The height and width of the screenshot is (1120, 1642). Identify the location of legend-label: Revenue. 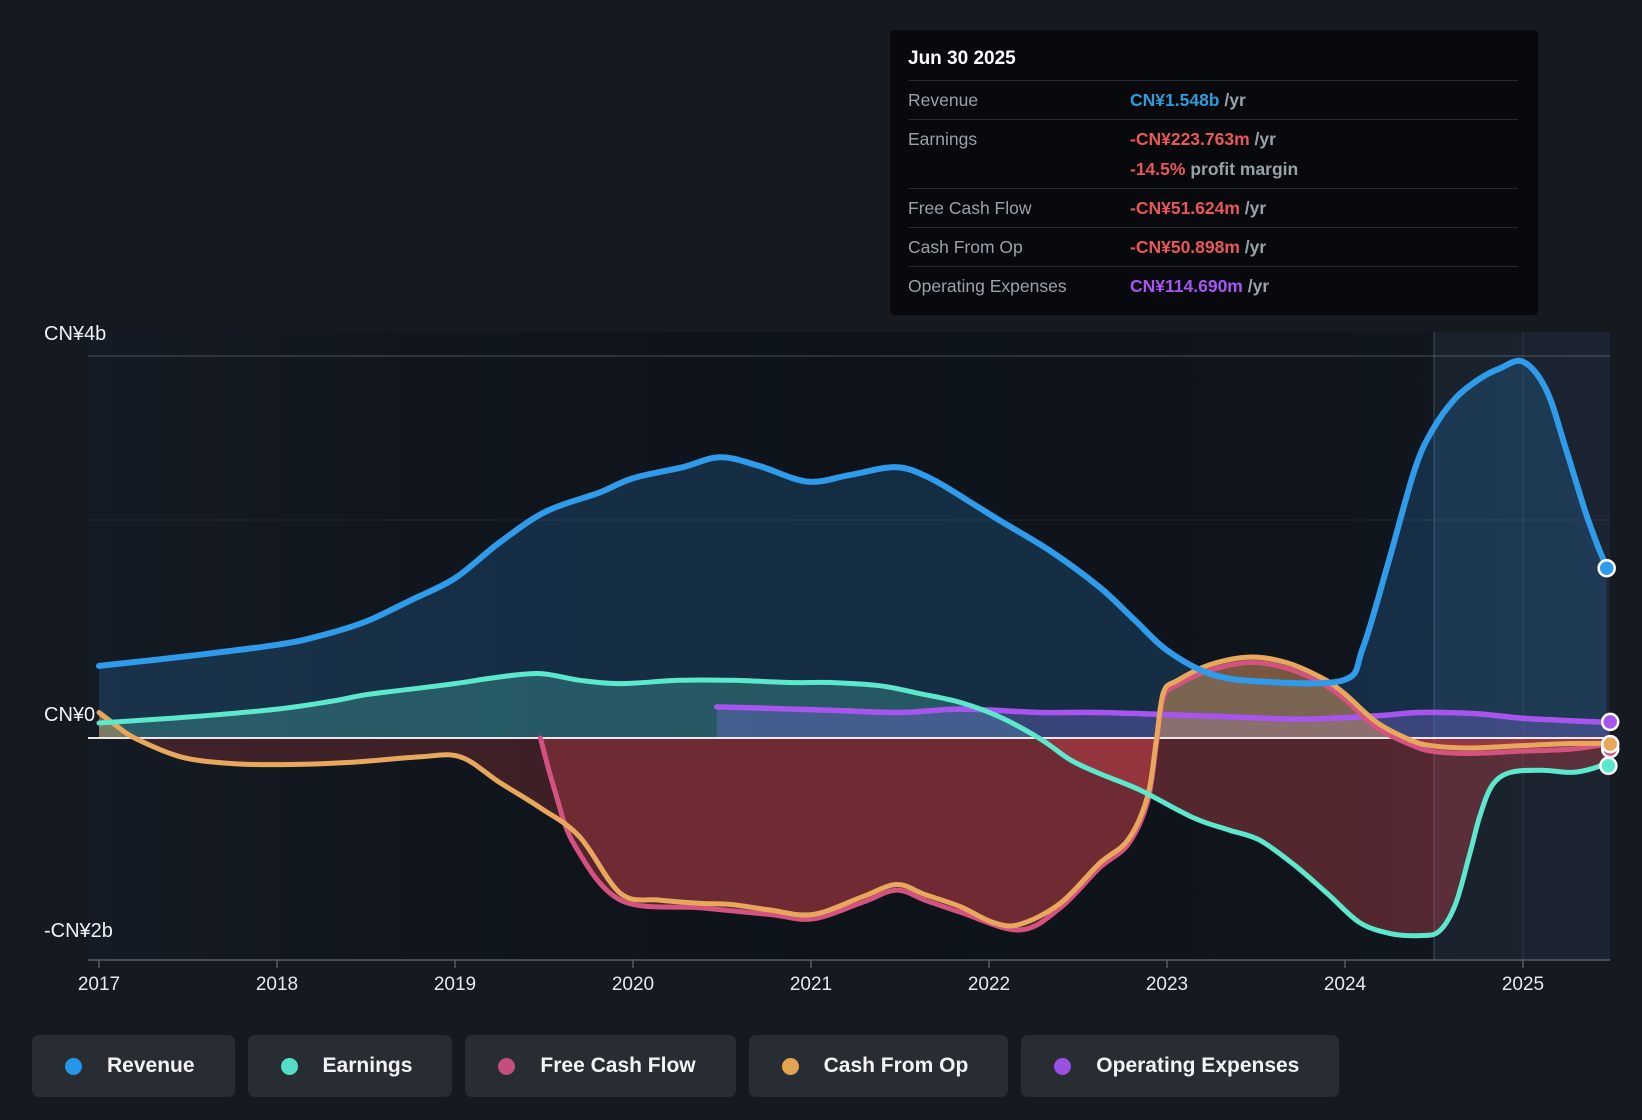
(151, 1065).